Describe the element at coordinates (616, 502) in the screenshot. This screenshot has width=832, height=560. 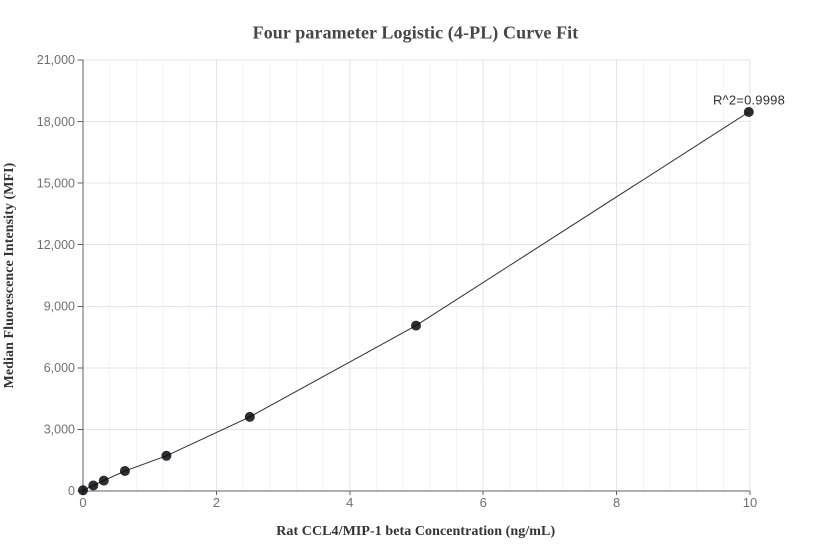
I see `svg-text: 8` at that location.